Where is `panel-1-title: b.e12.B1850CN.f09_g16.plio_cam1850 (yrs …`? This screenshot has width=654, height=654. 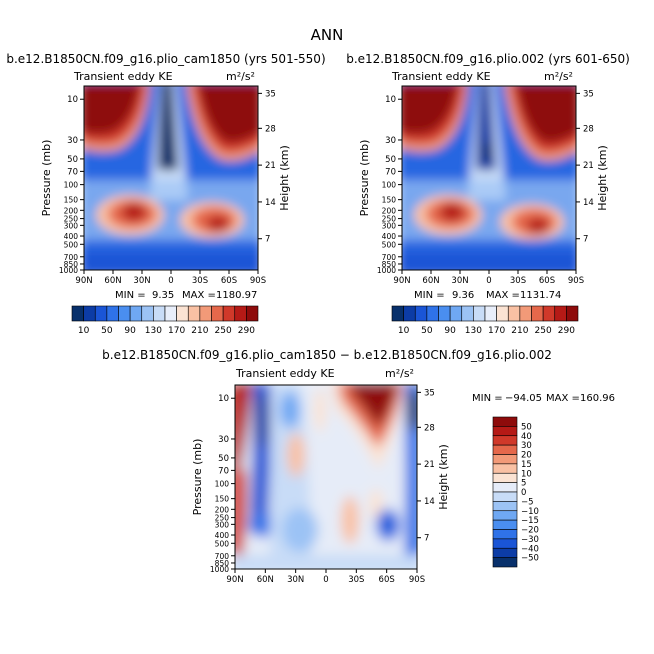 panel-1-title: b.e12.B1850CN.f09_g16.plio_cam1850 (yrs … is located at coordinates (165, 59).